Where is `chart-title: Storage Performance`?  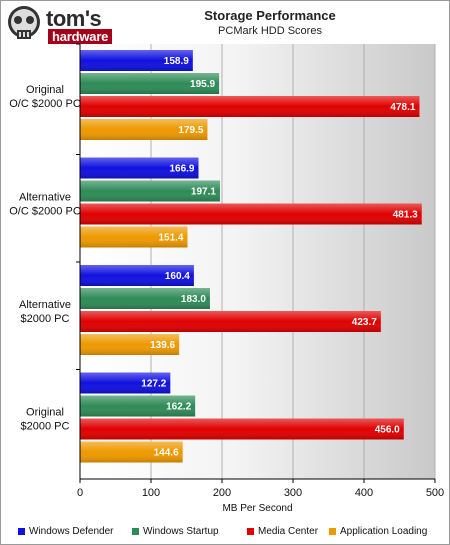 chart-title: Storage Performance is located at coordinates (270, 15).